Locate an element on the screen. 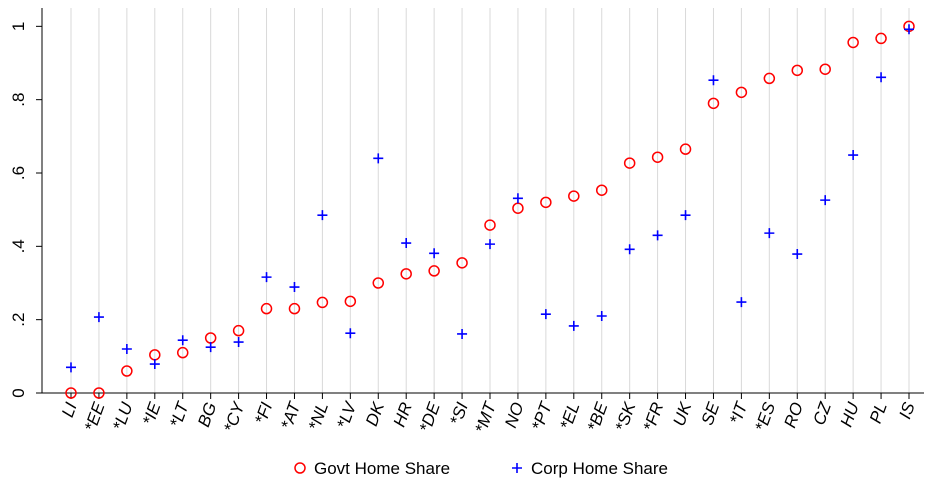 The width and height of the screenshot is (939, 482). x-tick-label: BG is located at coordinates (207, 415).